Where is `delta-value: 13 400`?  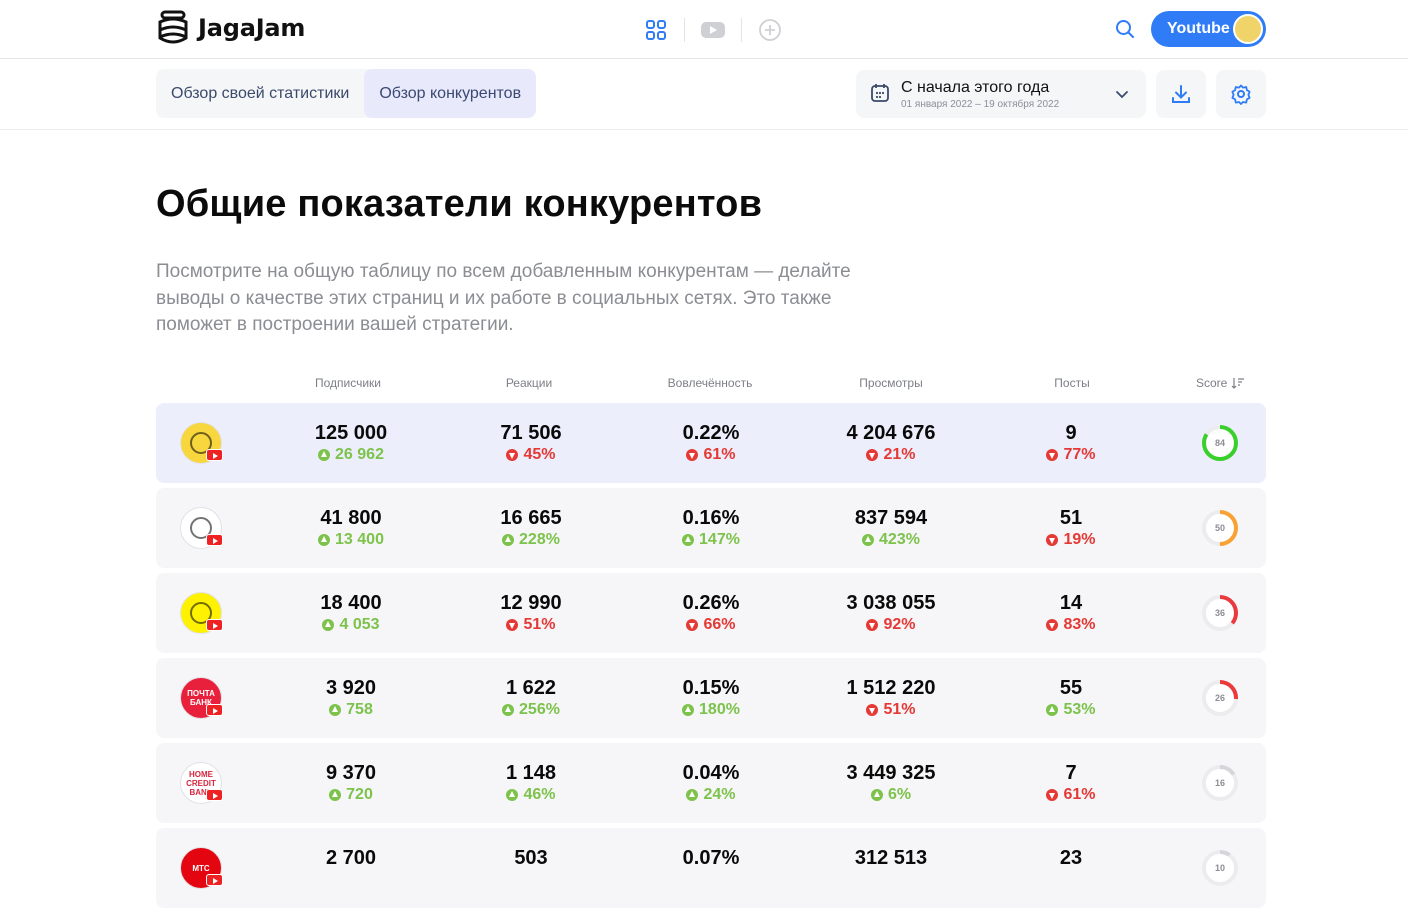 delta-value: 13 400 is located at coordinates (359, 539).